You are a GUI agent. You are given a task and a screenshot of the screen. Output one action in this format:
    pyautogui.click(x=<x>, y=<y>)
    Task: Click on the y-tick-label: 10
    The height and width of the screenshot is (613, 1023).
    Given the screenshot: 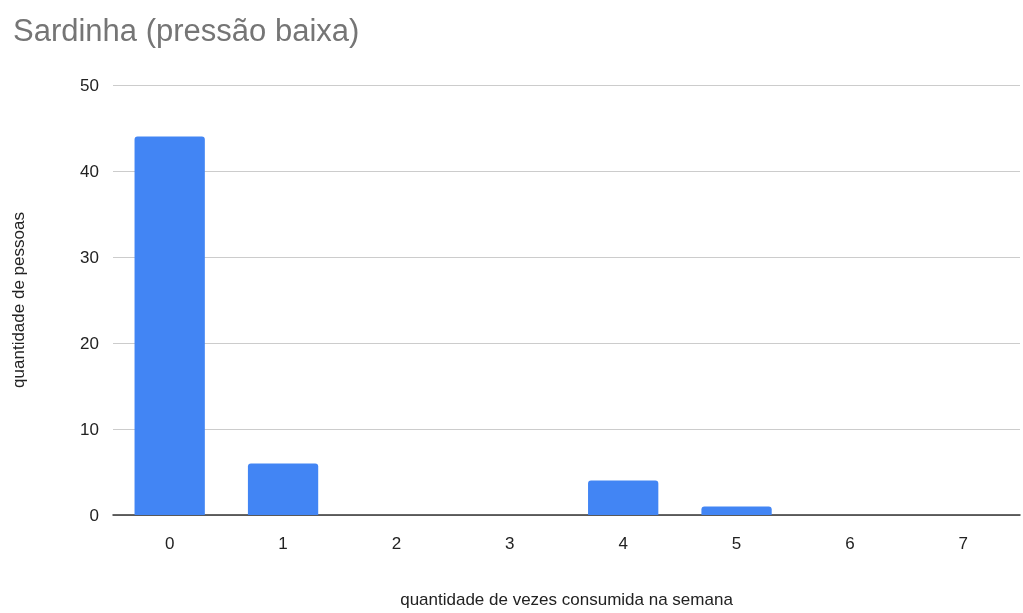 What is the action you would take?
    pyautogui.click(x=89, y=429)
    